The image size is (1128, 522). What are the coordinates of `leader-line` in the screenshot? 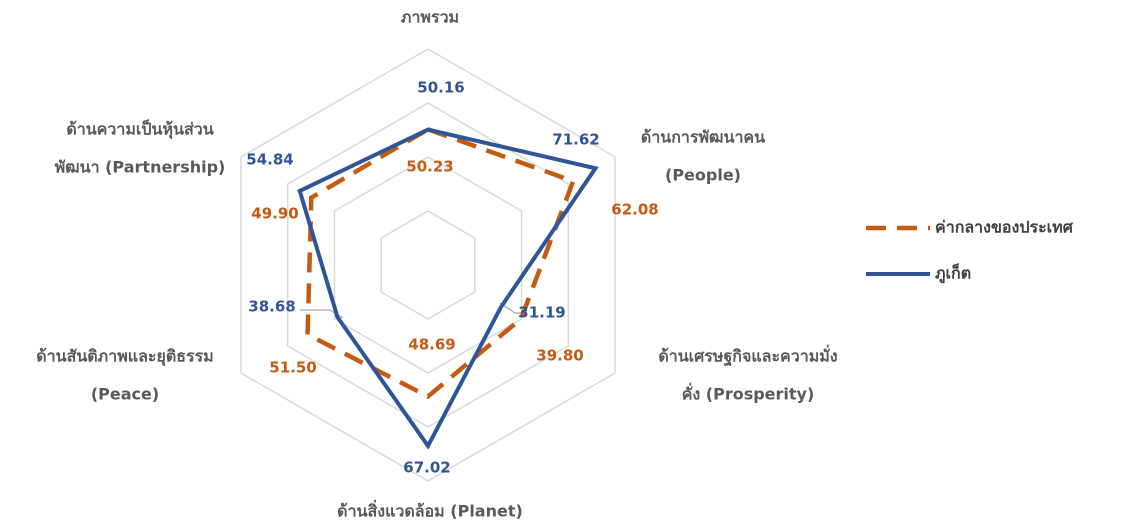 It's located at (510, 308).